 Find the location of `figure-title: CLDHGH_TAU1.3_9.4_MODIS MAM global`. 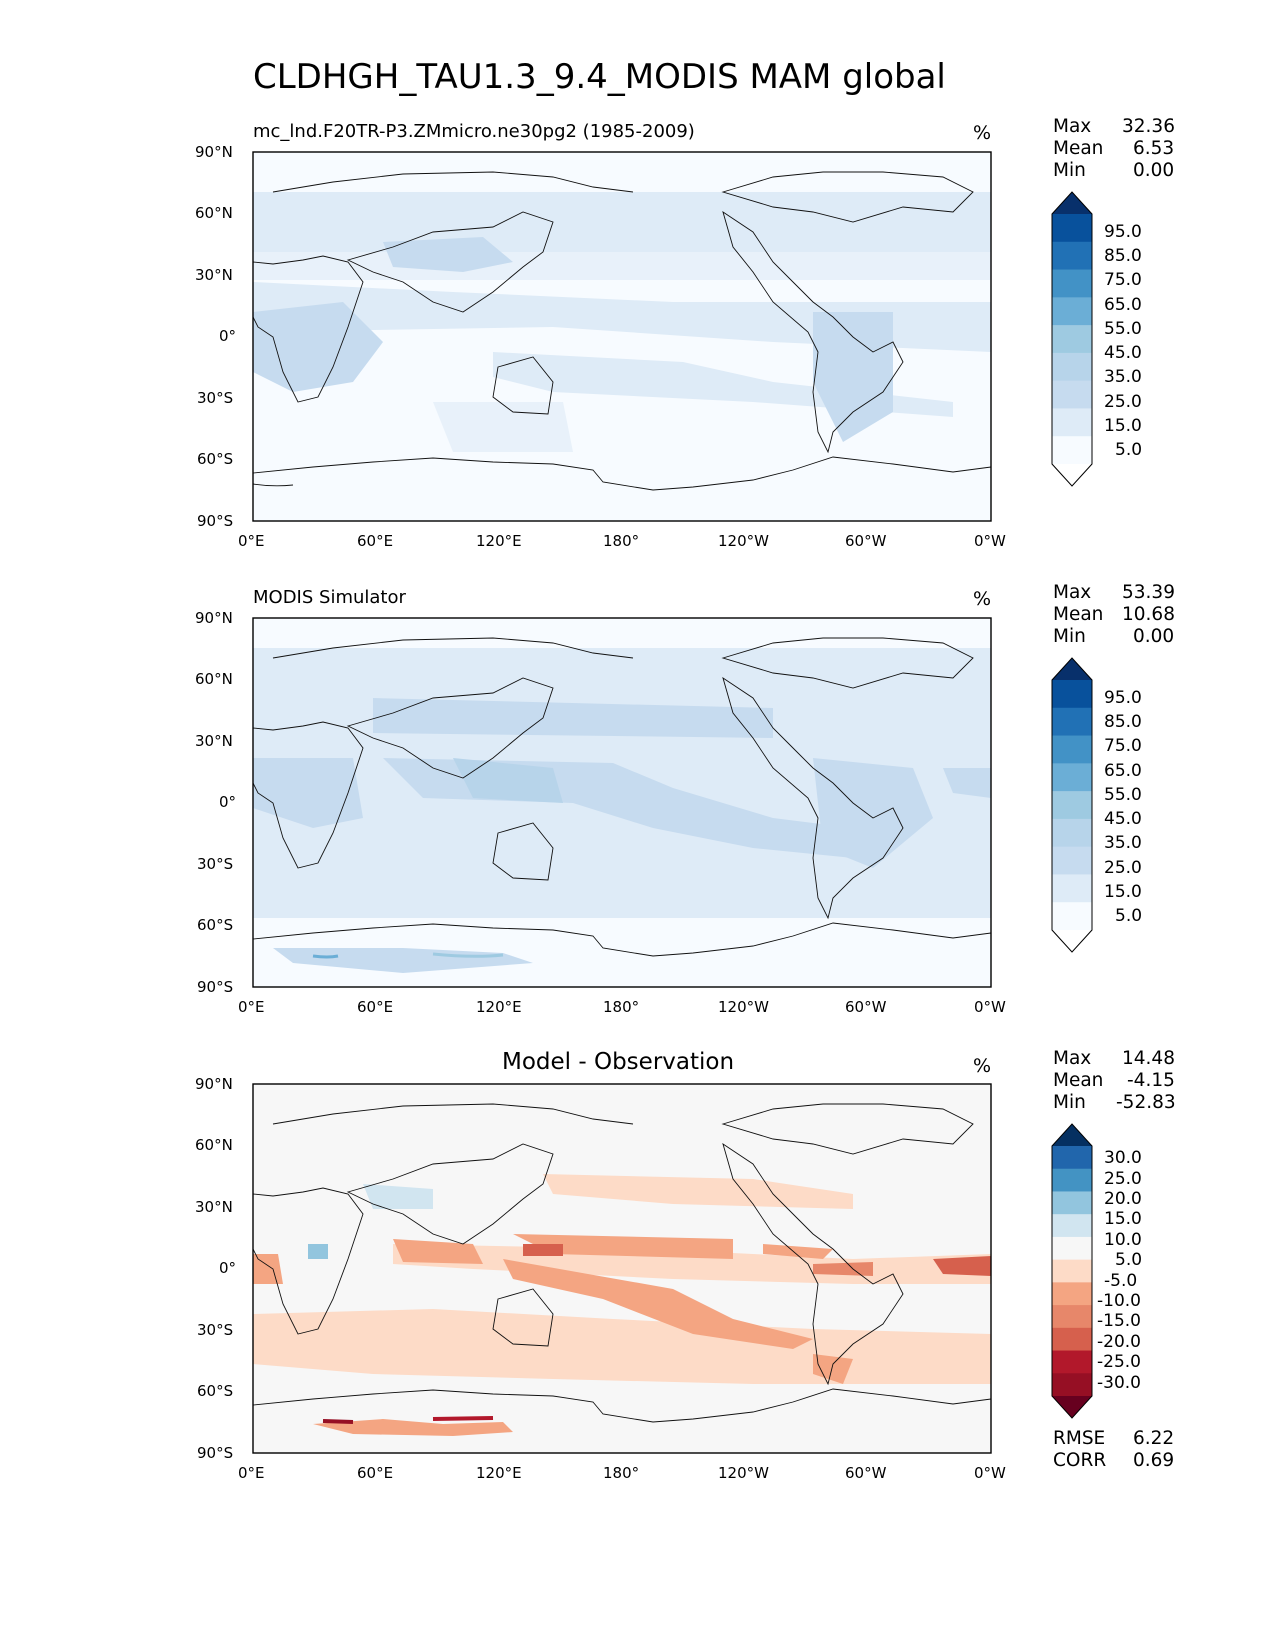

figure-title: CLDHGH_TAU1.3_9.4_MODIS MAM global is located at coordinates (599, 77).